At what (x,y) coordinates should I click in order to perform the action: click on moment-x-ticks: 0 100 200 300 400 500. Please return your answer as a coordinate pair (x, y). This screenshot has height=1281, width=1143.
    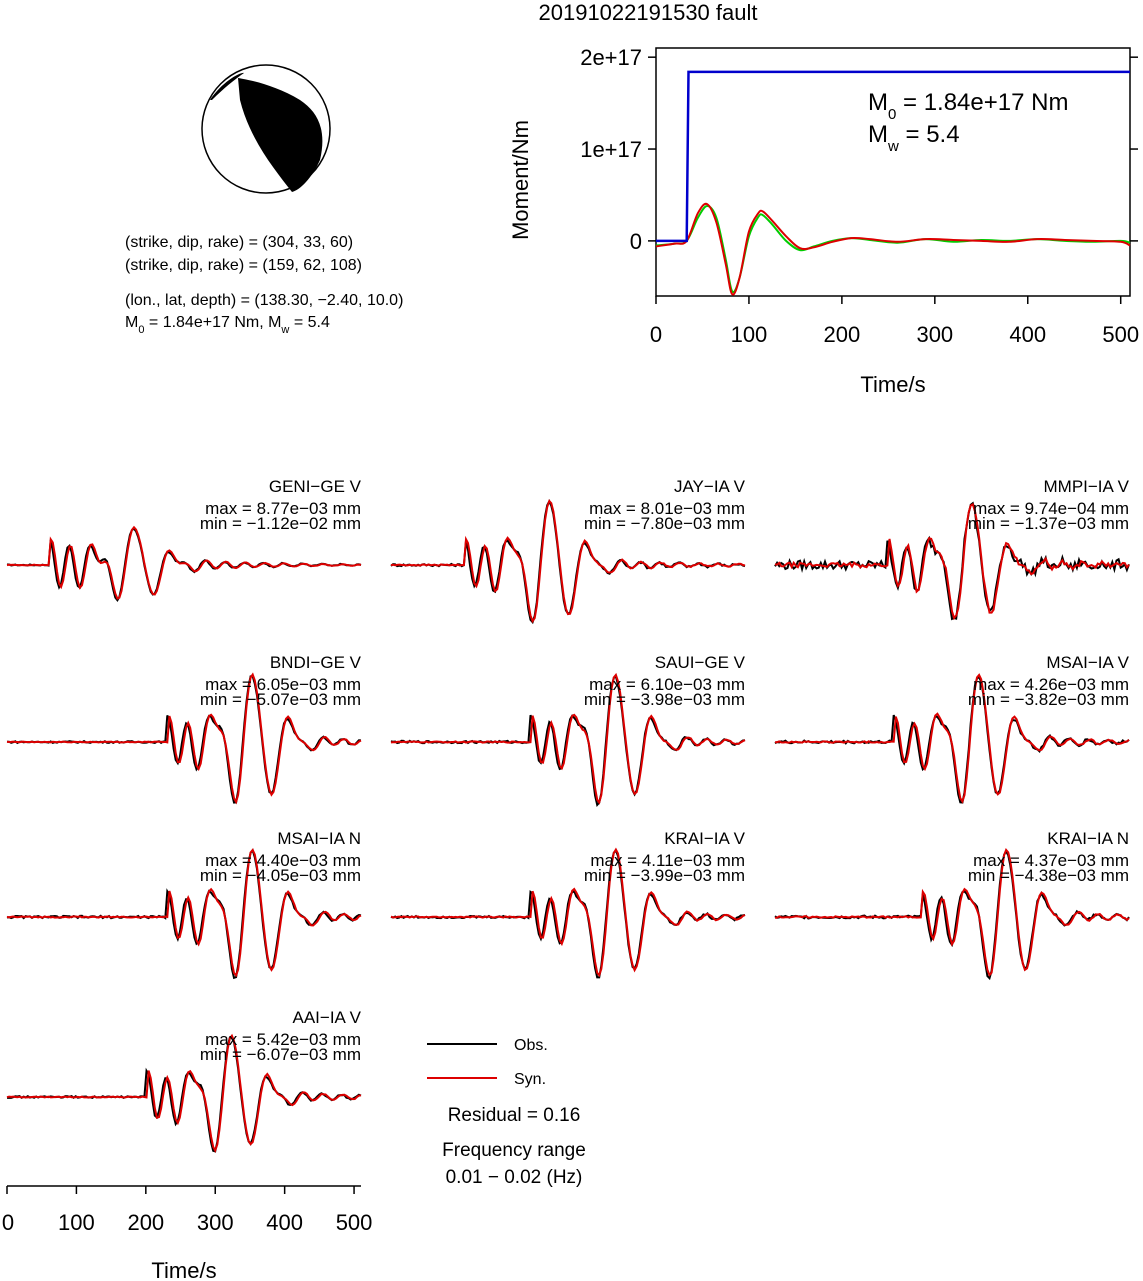
    Looking at the image, I should click on (894, 321).